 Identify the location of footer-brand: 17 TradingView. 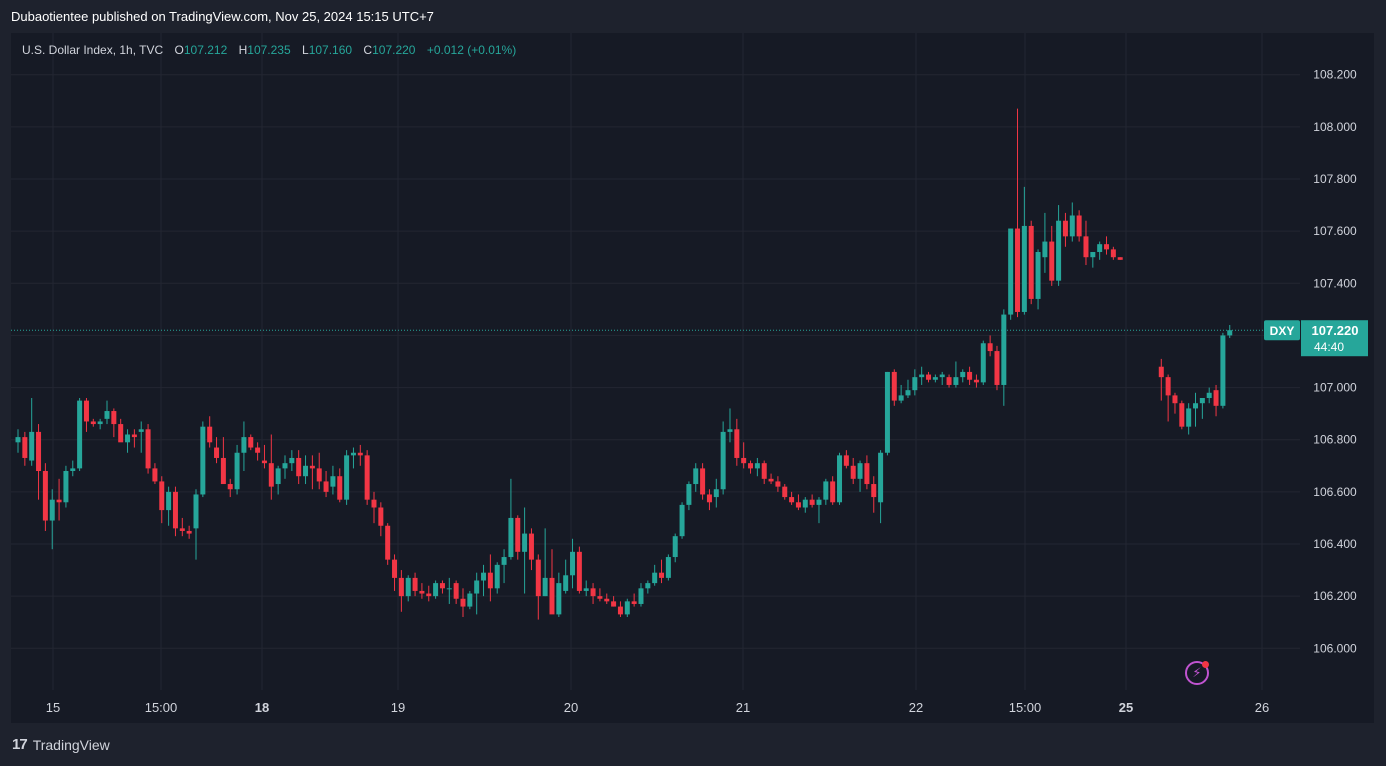
(61, 744).